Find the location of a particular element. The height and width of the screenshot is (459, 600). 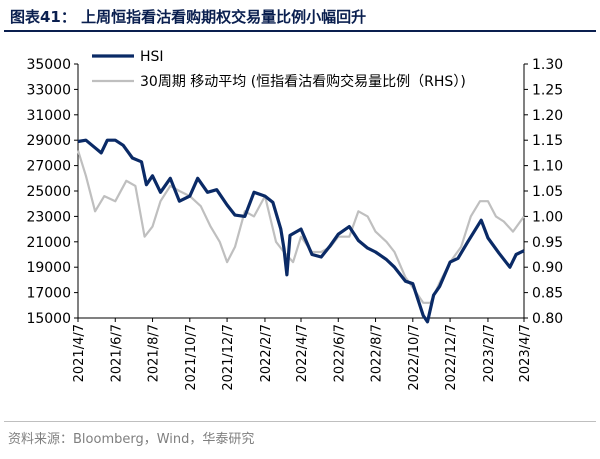

right-tick-label: 0.80 is located at coordinates (547, 319).